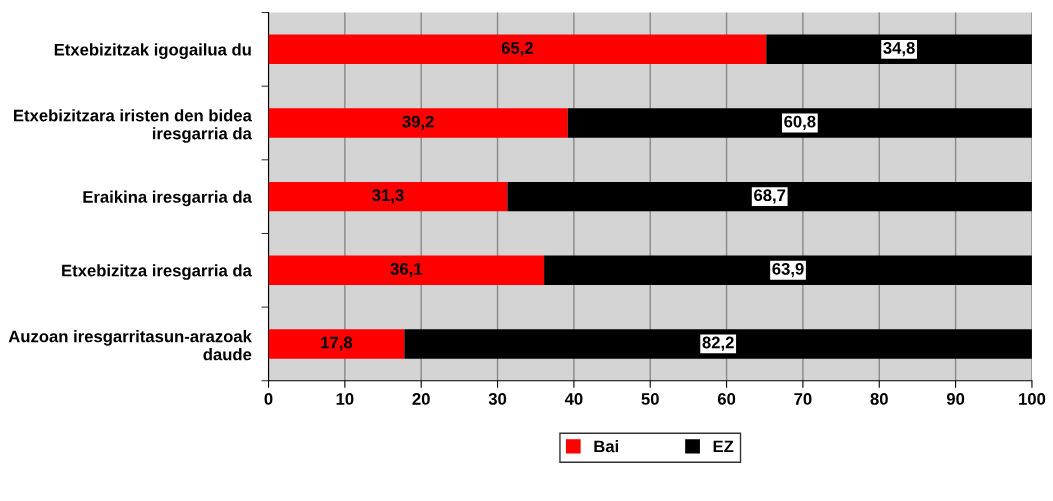 This screenshot has width=1053, height=501. I want to click on data-label: 60,8, so click(800, 122).